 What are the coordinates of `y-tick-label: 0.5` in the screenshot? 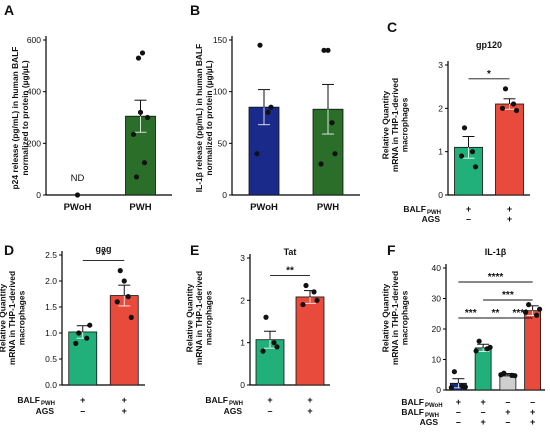 It's located at (51, 359).